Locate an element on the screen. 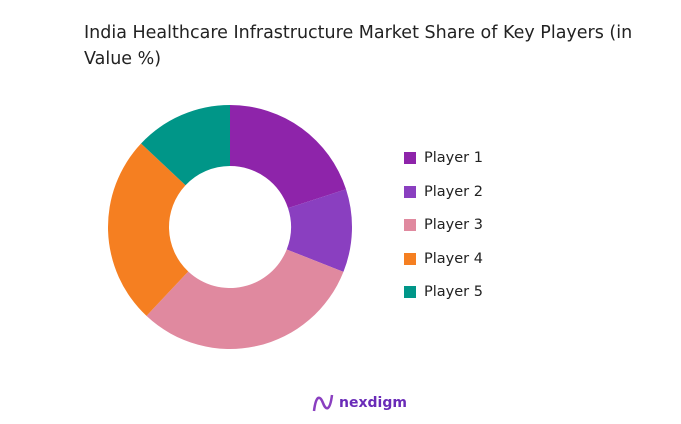 The height and width of the screenshot is (424, 681). nexdigm-logo: nexdigm is located at coordinates (359, 403).